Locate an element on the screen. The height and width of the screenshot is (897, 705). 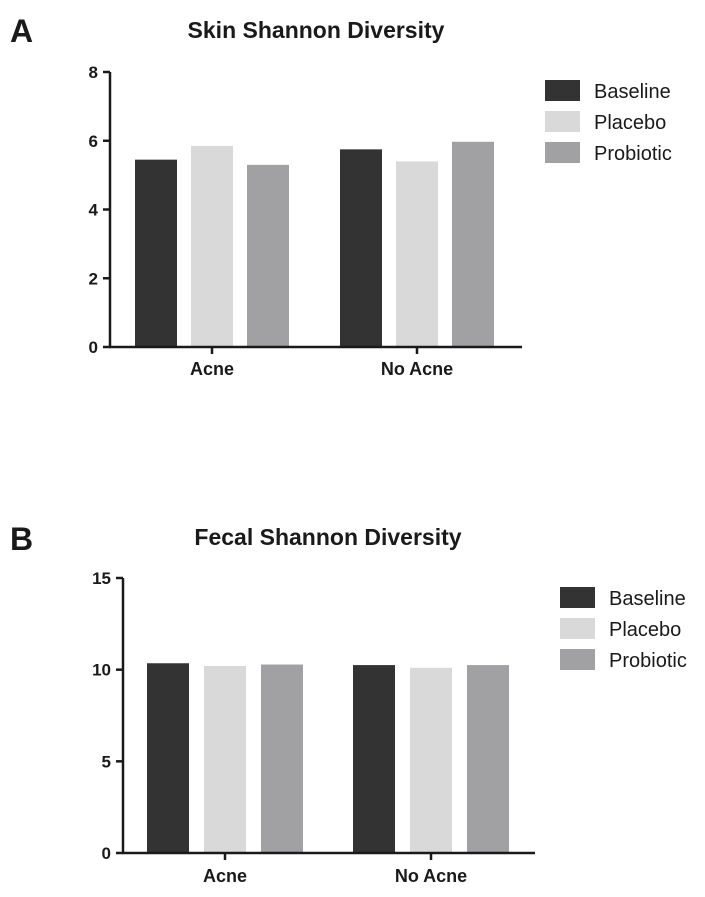
y-tick-label: 10 is located at coordinates (101, 670).